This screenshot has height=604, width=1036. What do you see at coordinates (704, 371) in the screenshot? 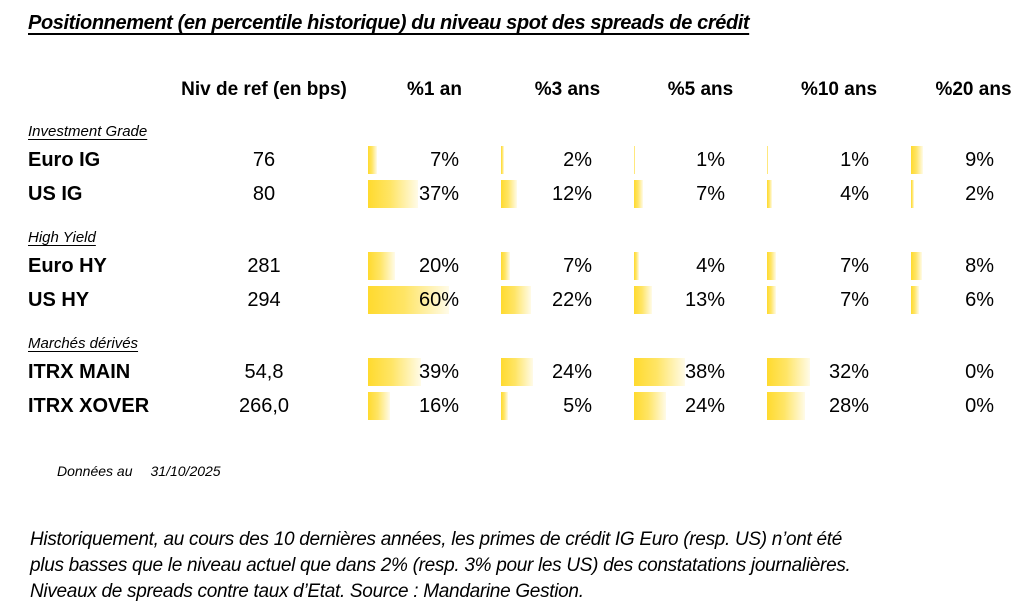
I see `percentile-value: 38%` at bounding box center [704, 371].